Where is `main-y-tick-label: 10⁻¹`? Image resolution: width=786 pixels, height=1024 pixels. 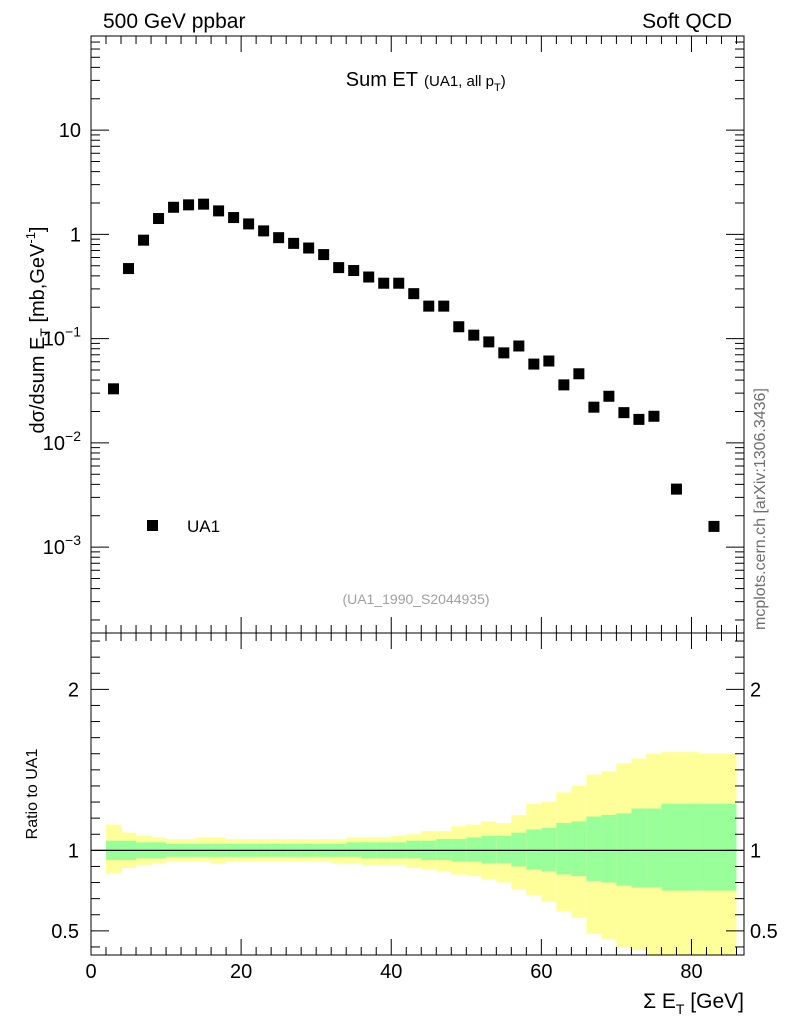
main-y-tick-label: 10⁻¹ is located at coordinates (62, 337).